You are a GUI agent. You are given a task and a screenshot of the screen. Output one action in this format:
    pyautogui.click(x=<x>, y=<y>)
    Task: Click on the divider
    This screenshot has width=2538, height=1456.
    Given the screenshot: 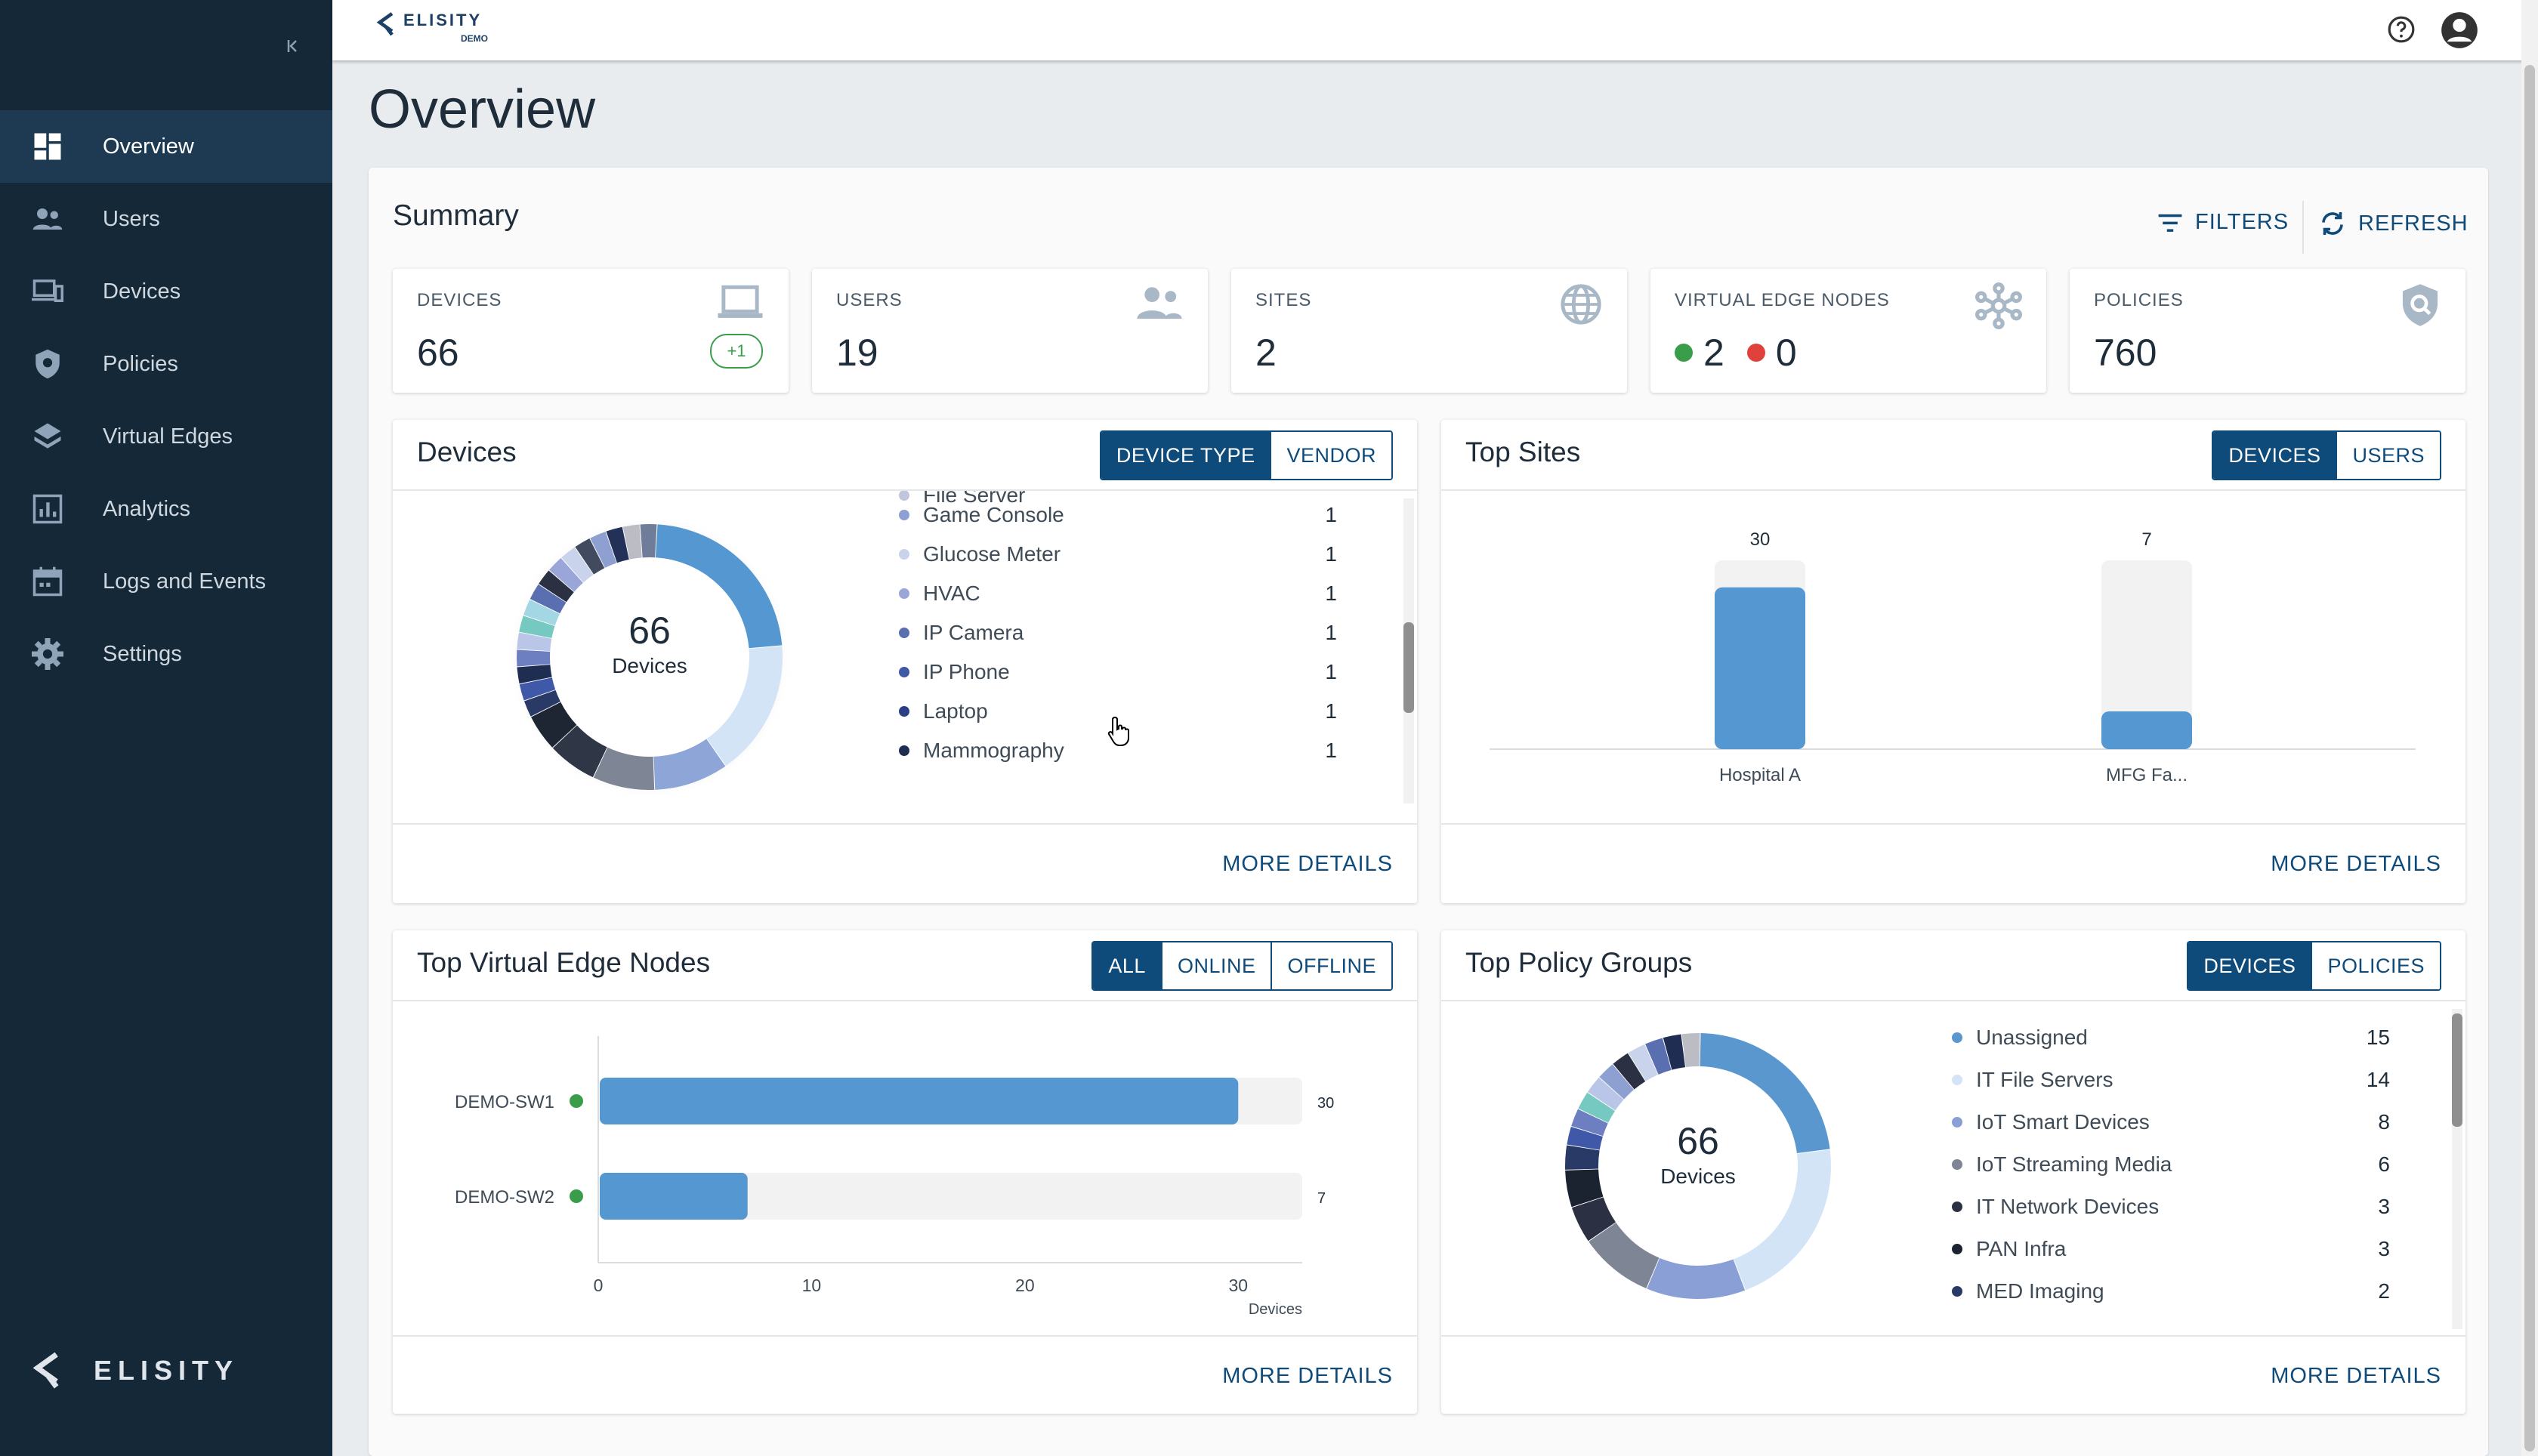 What is the action you would take?
    pyautogui.click(x=1953, y=1000)
    